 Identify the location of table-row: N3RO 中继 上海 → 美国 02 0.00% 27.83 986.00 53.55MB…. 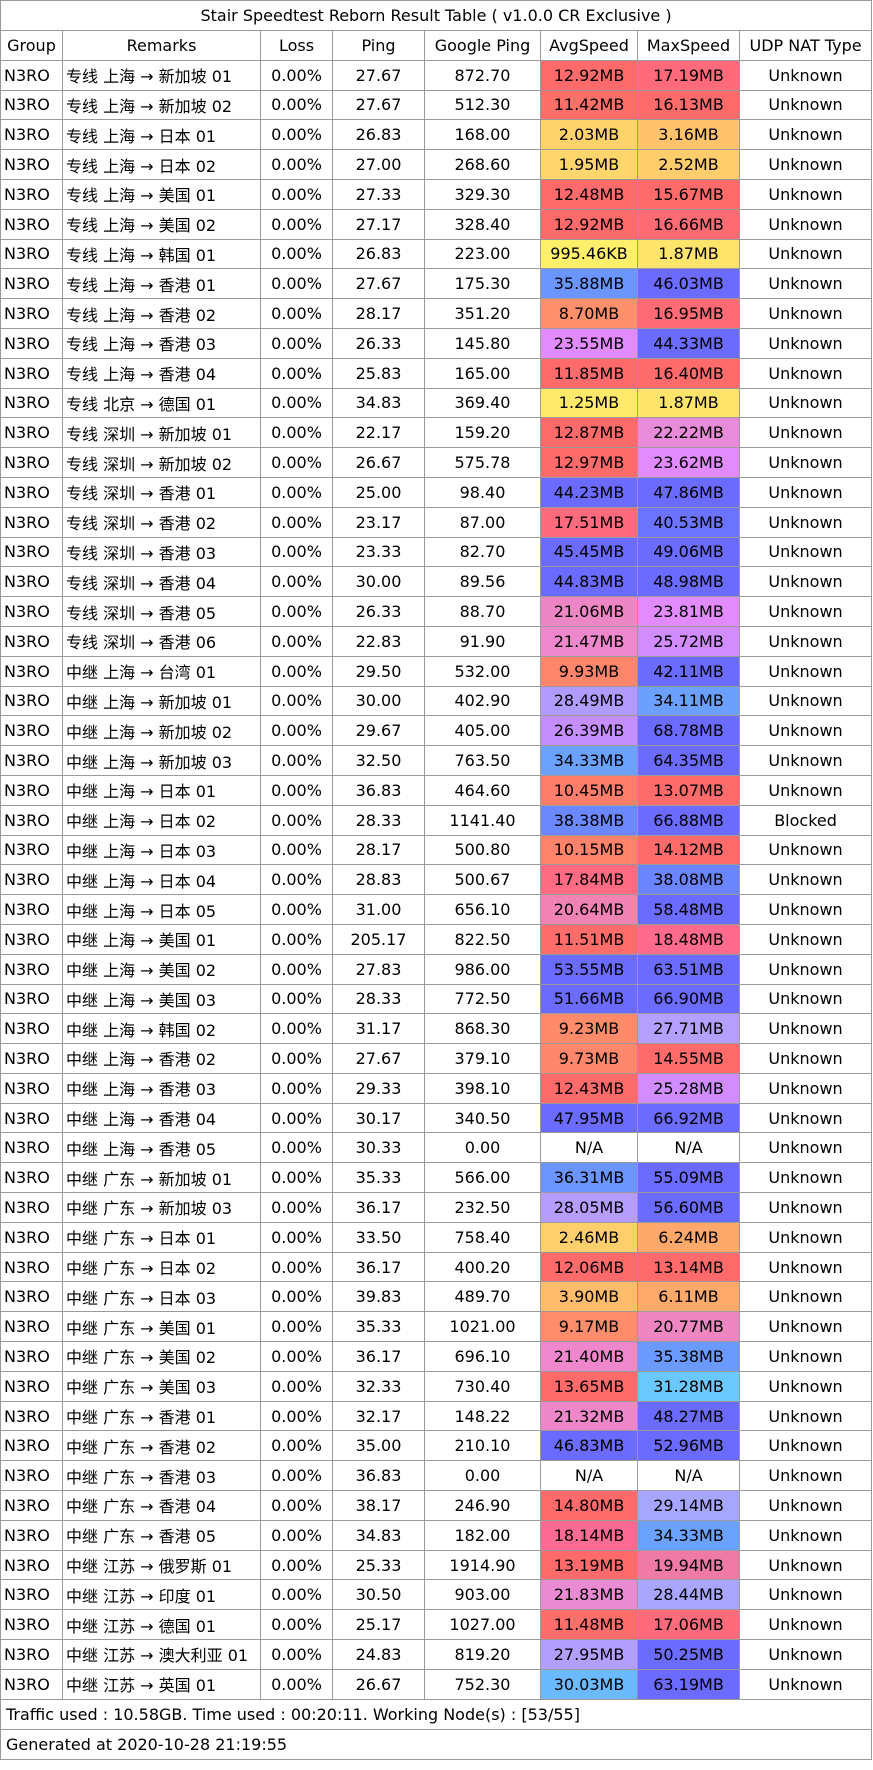
(436, 969).